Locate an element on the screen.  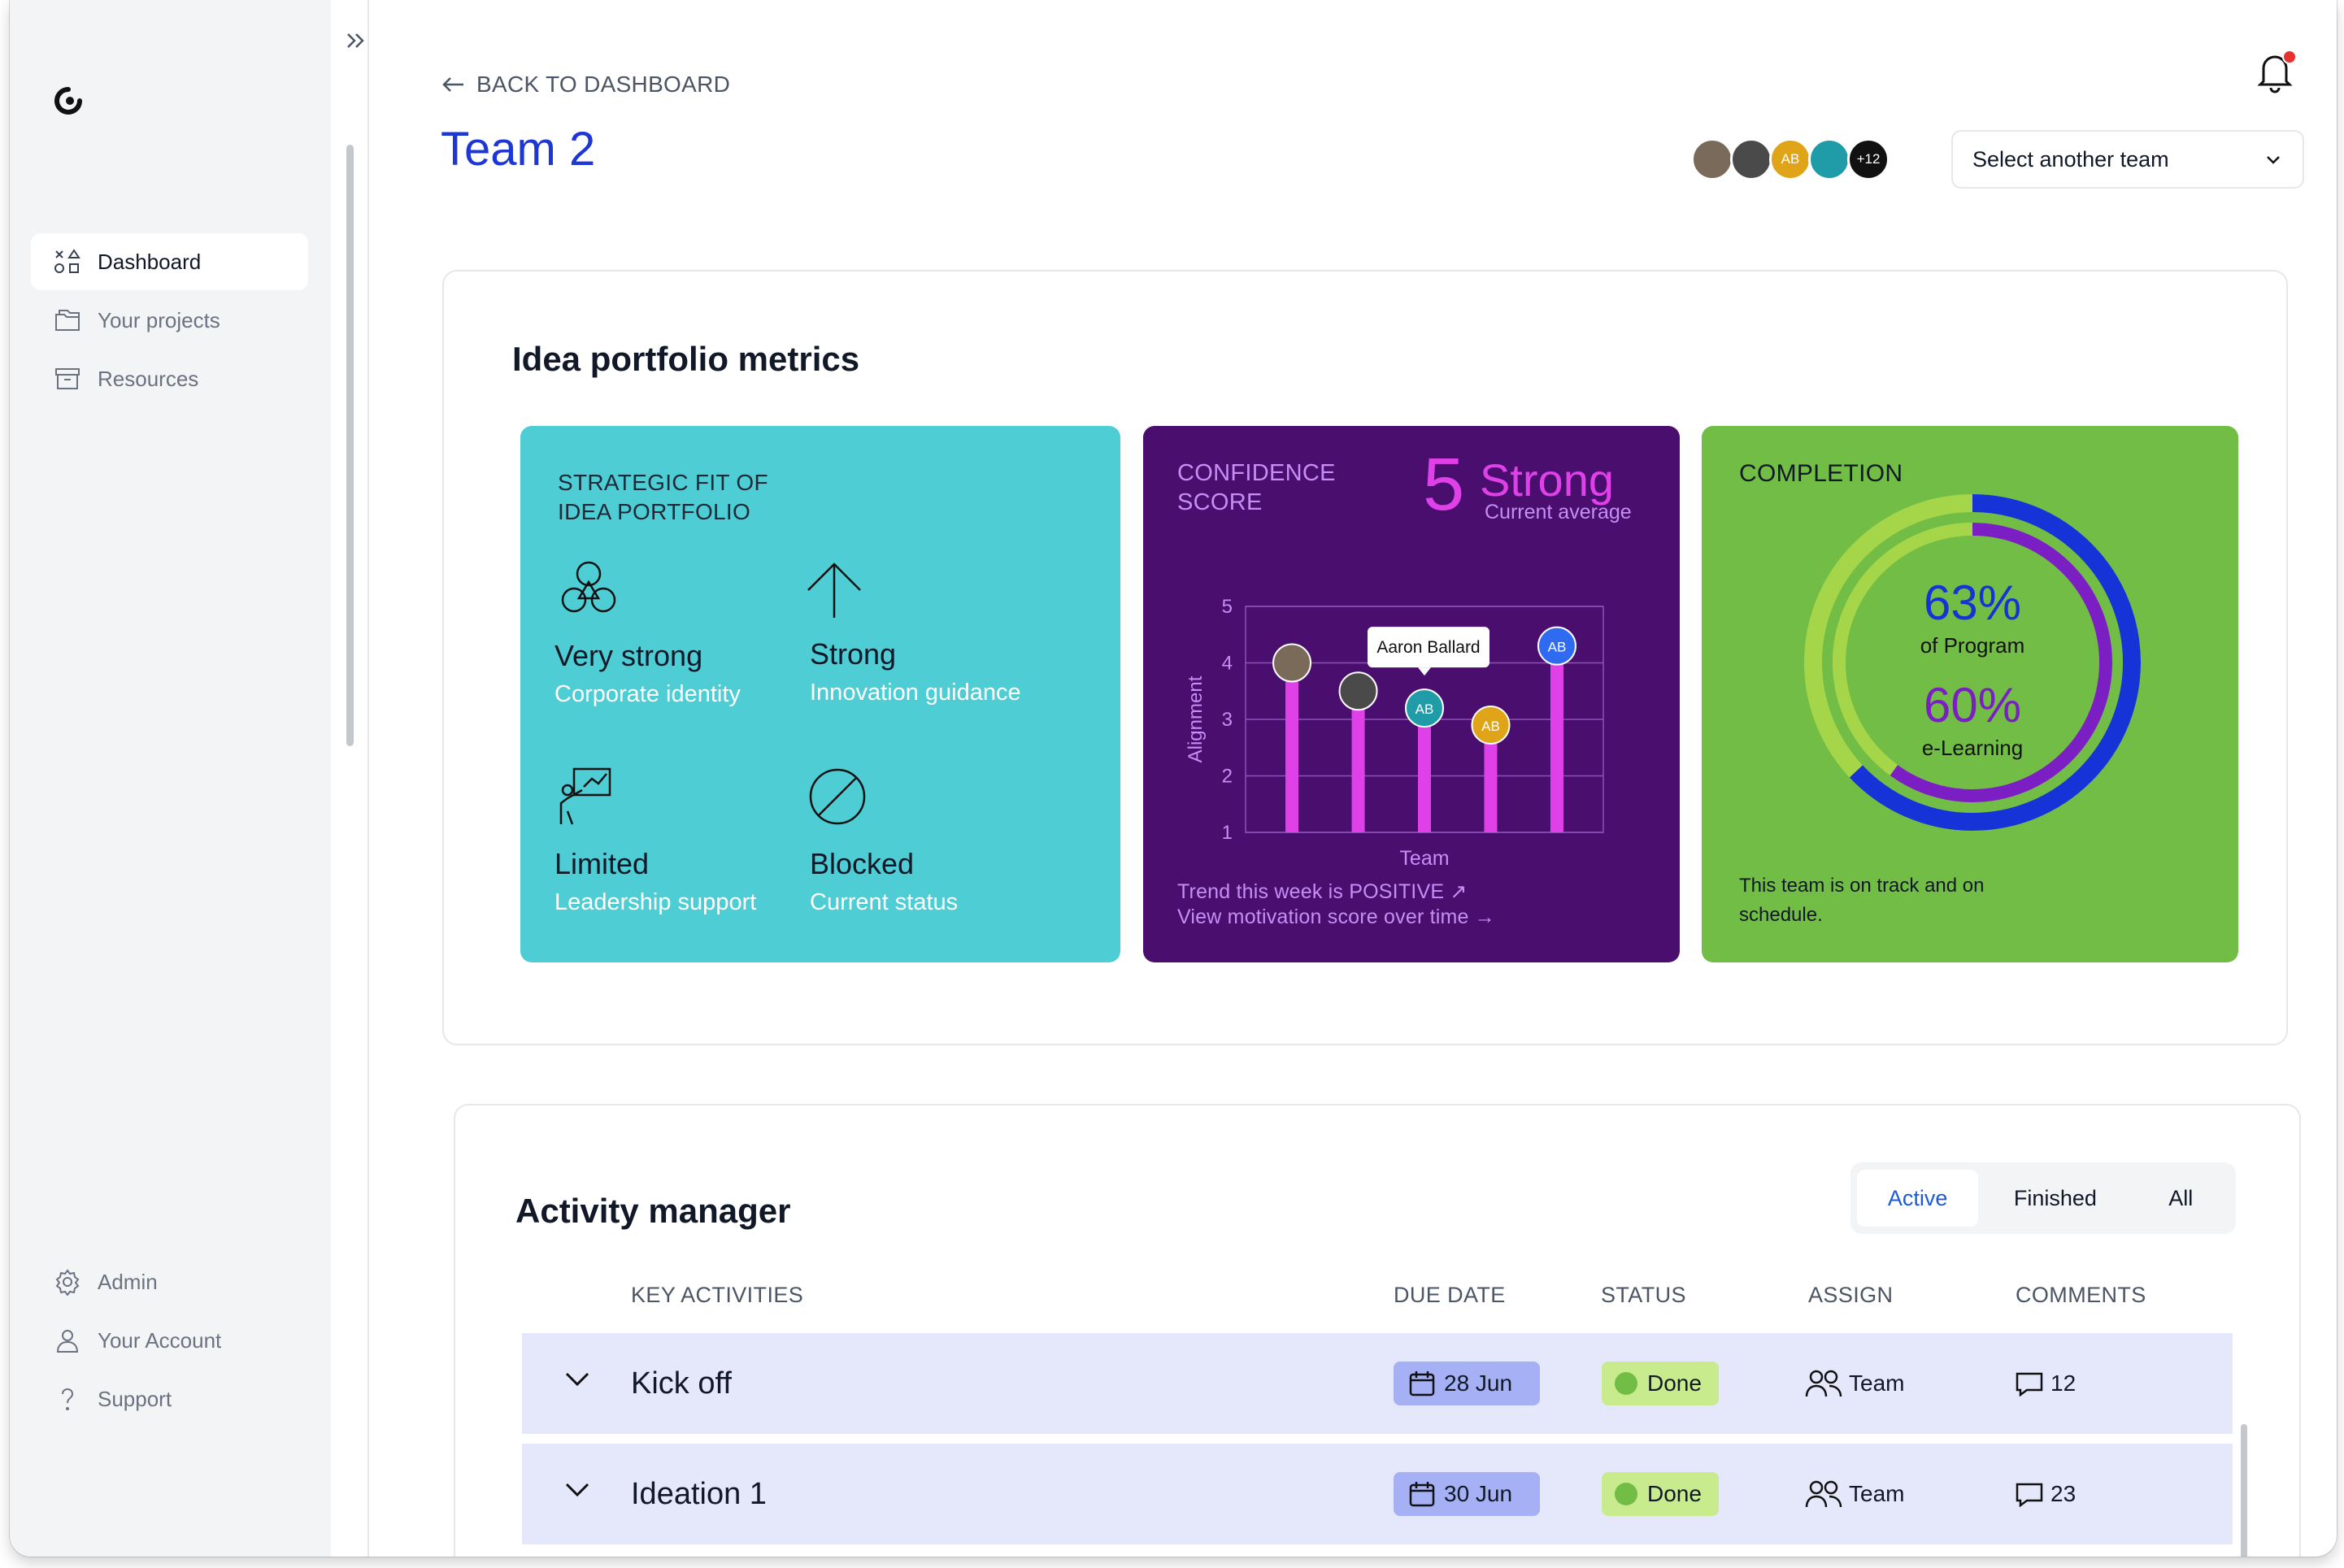
sidebar-item-label: Support is located at coordinates (135, 1398).